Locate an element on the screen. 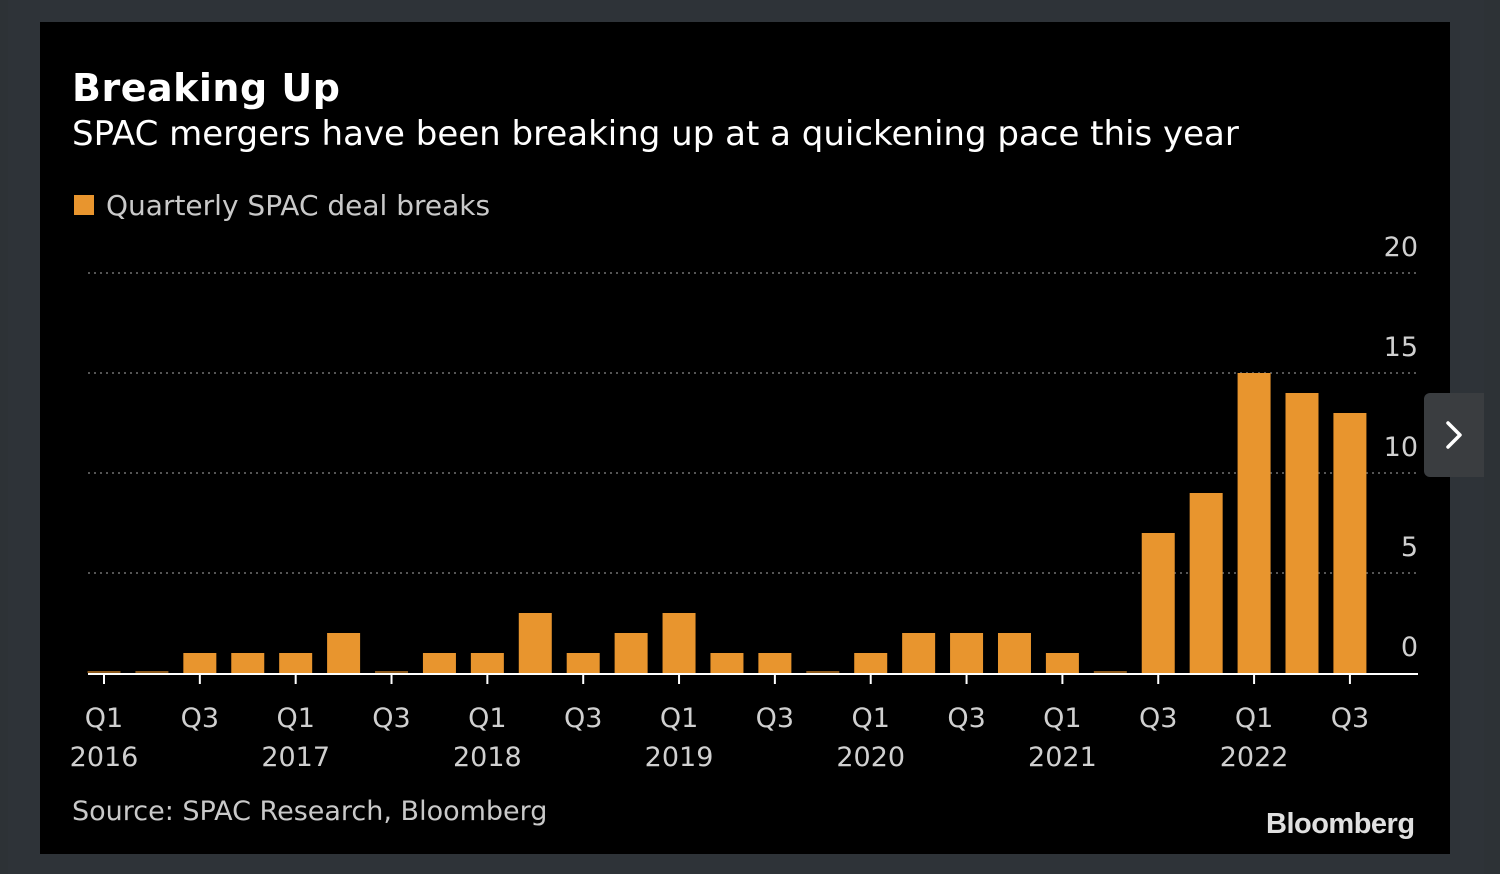  y-tick-label: 0 is located at coordinates (1409, 647).